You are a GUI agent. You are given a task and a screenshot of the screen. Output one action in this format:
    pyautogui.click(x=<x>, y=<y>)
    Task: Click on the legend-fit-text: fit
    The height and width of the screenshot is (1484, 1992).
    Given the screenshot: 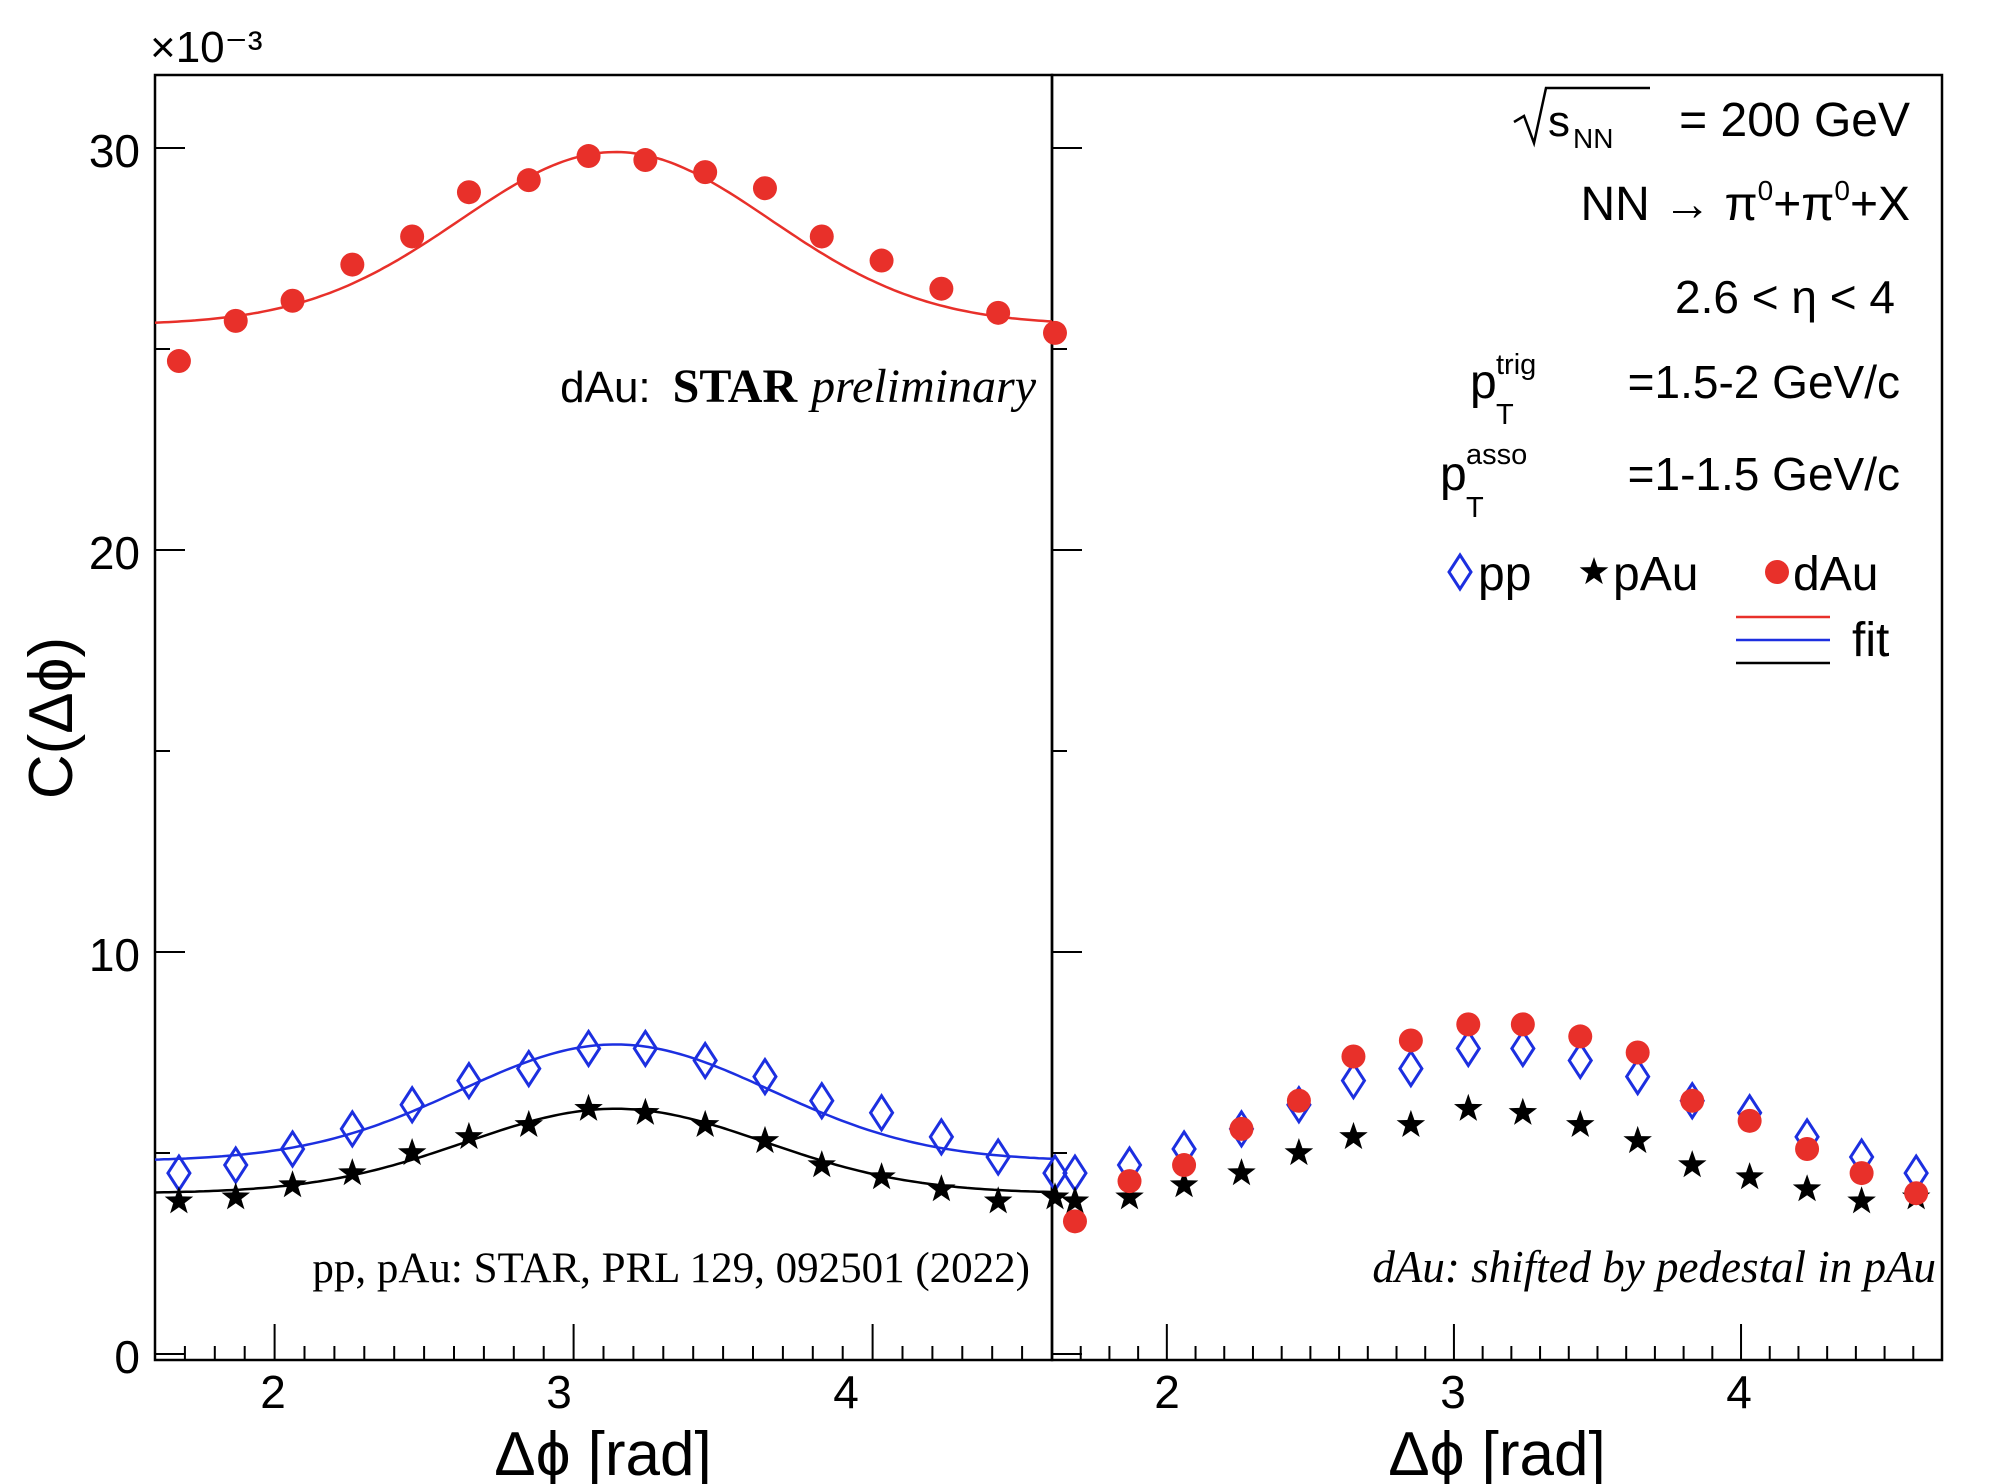 What is the action you would take?
    pyautogui.click(x=1870, y=640)
    